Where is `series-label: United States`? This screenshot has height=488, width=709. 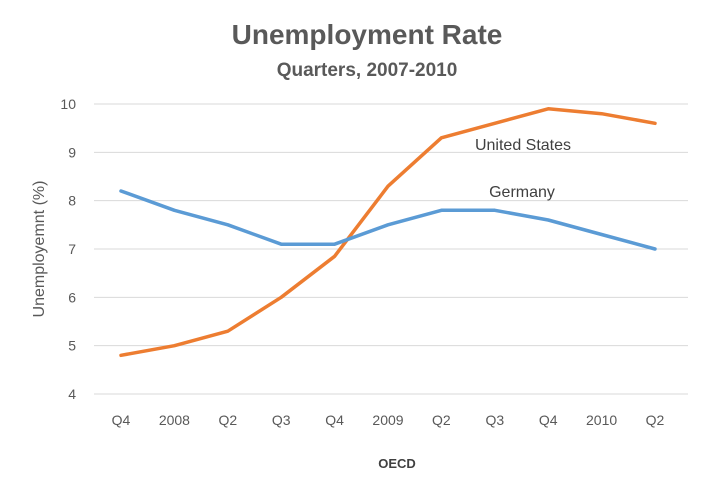 series-label: United States is located at coordinates (523, 145).